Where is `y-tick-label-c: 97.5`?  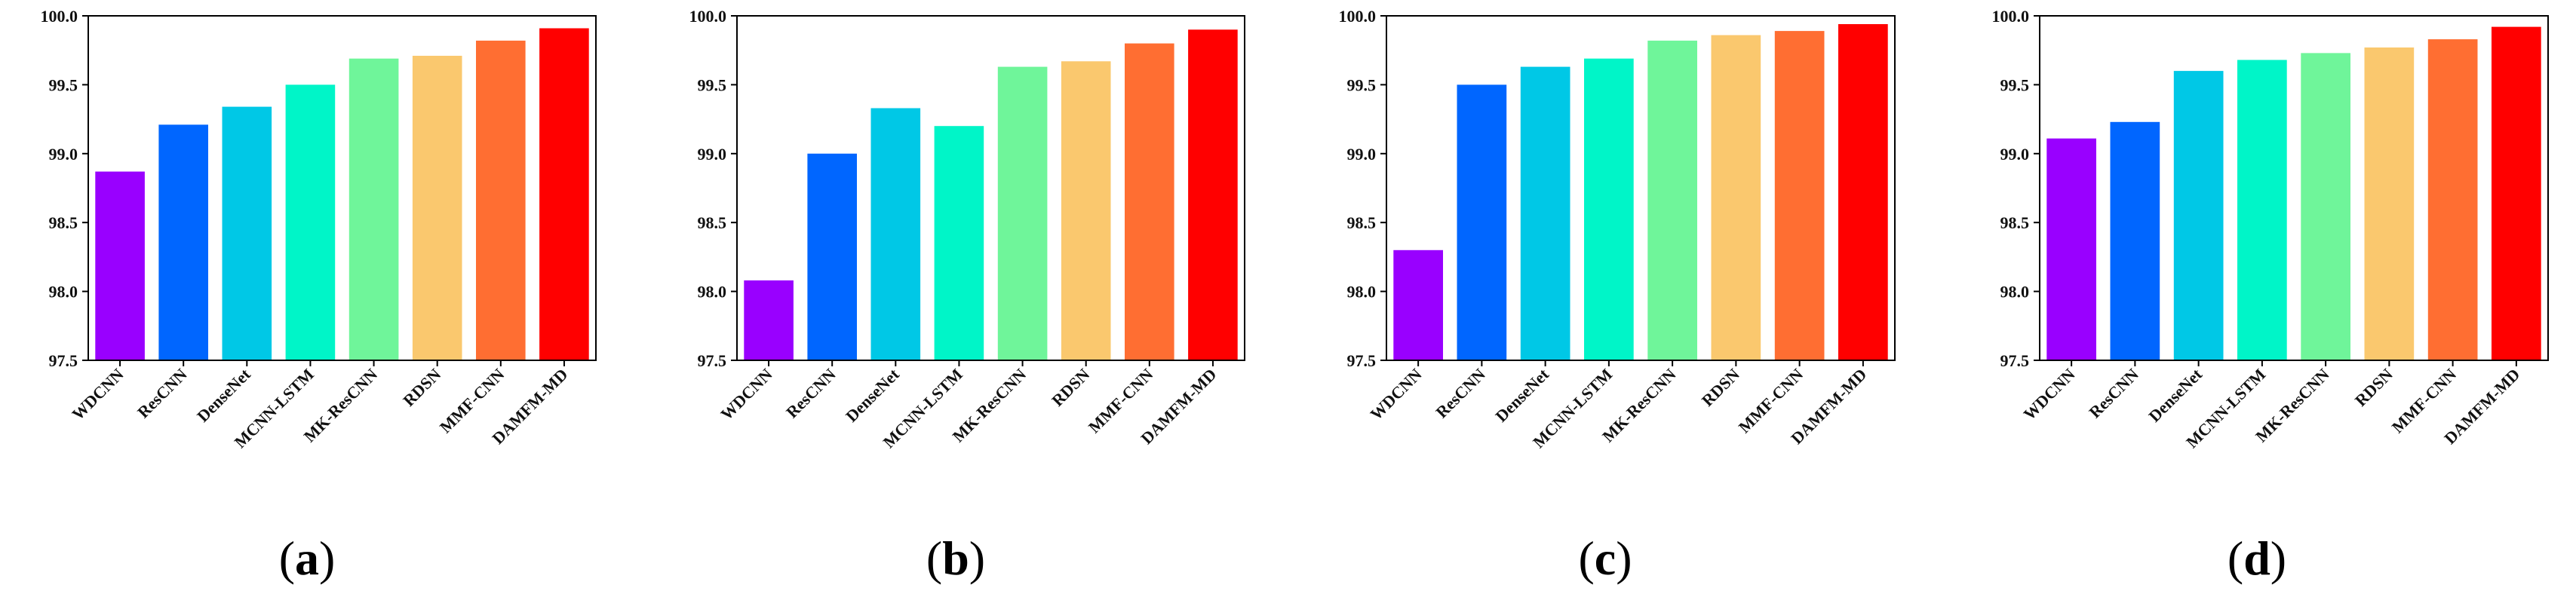 y-tick-label-c: 97.5 is located at coordinates (1362, 360).